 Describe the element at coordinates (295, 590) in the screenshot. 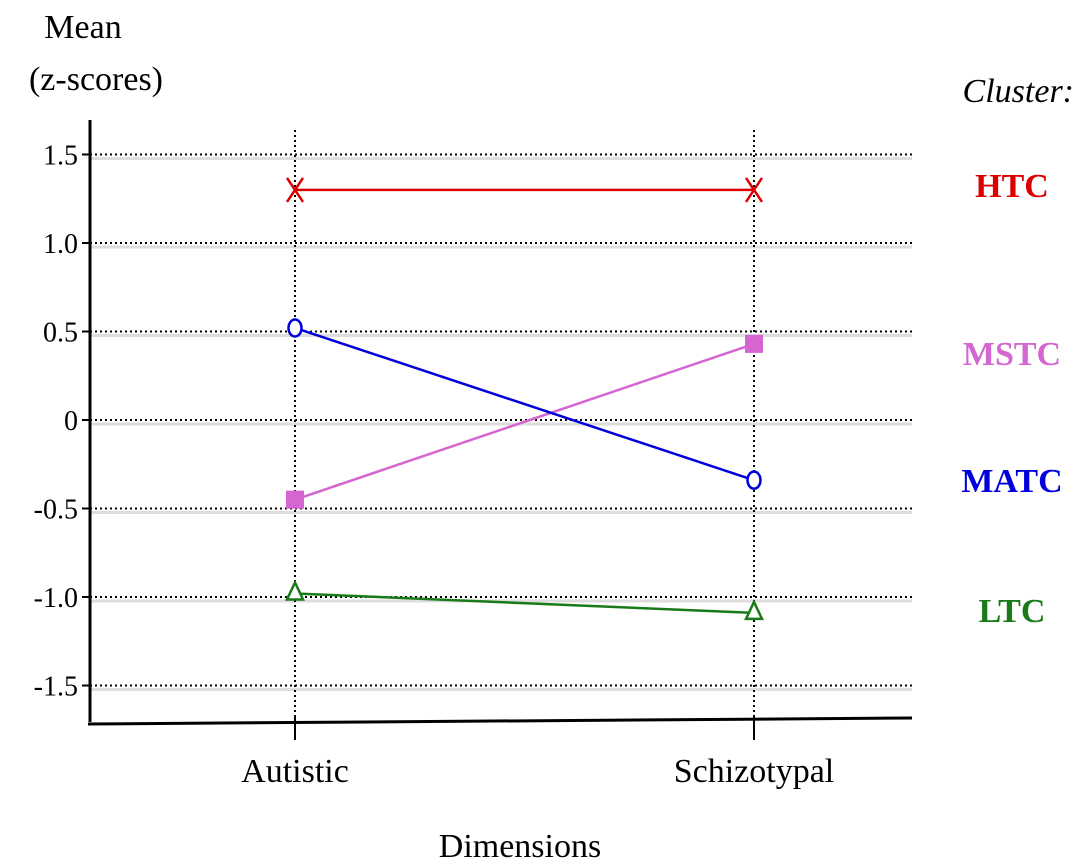

I see `marker-ltc-autistic` at that location.